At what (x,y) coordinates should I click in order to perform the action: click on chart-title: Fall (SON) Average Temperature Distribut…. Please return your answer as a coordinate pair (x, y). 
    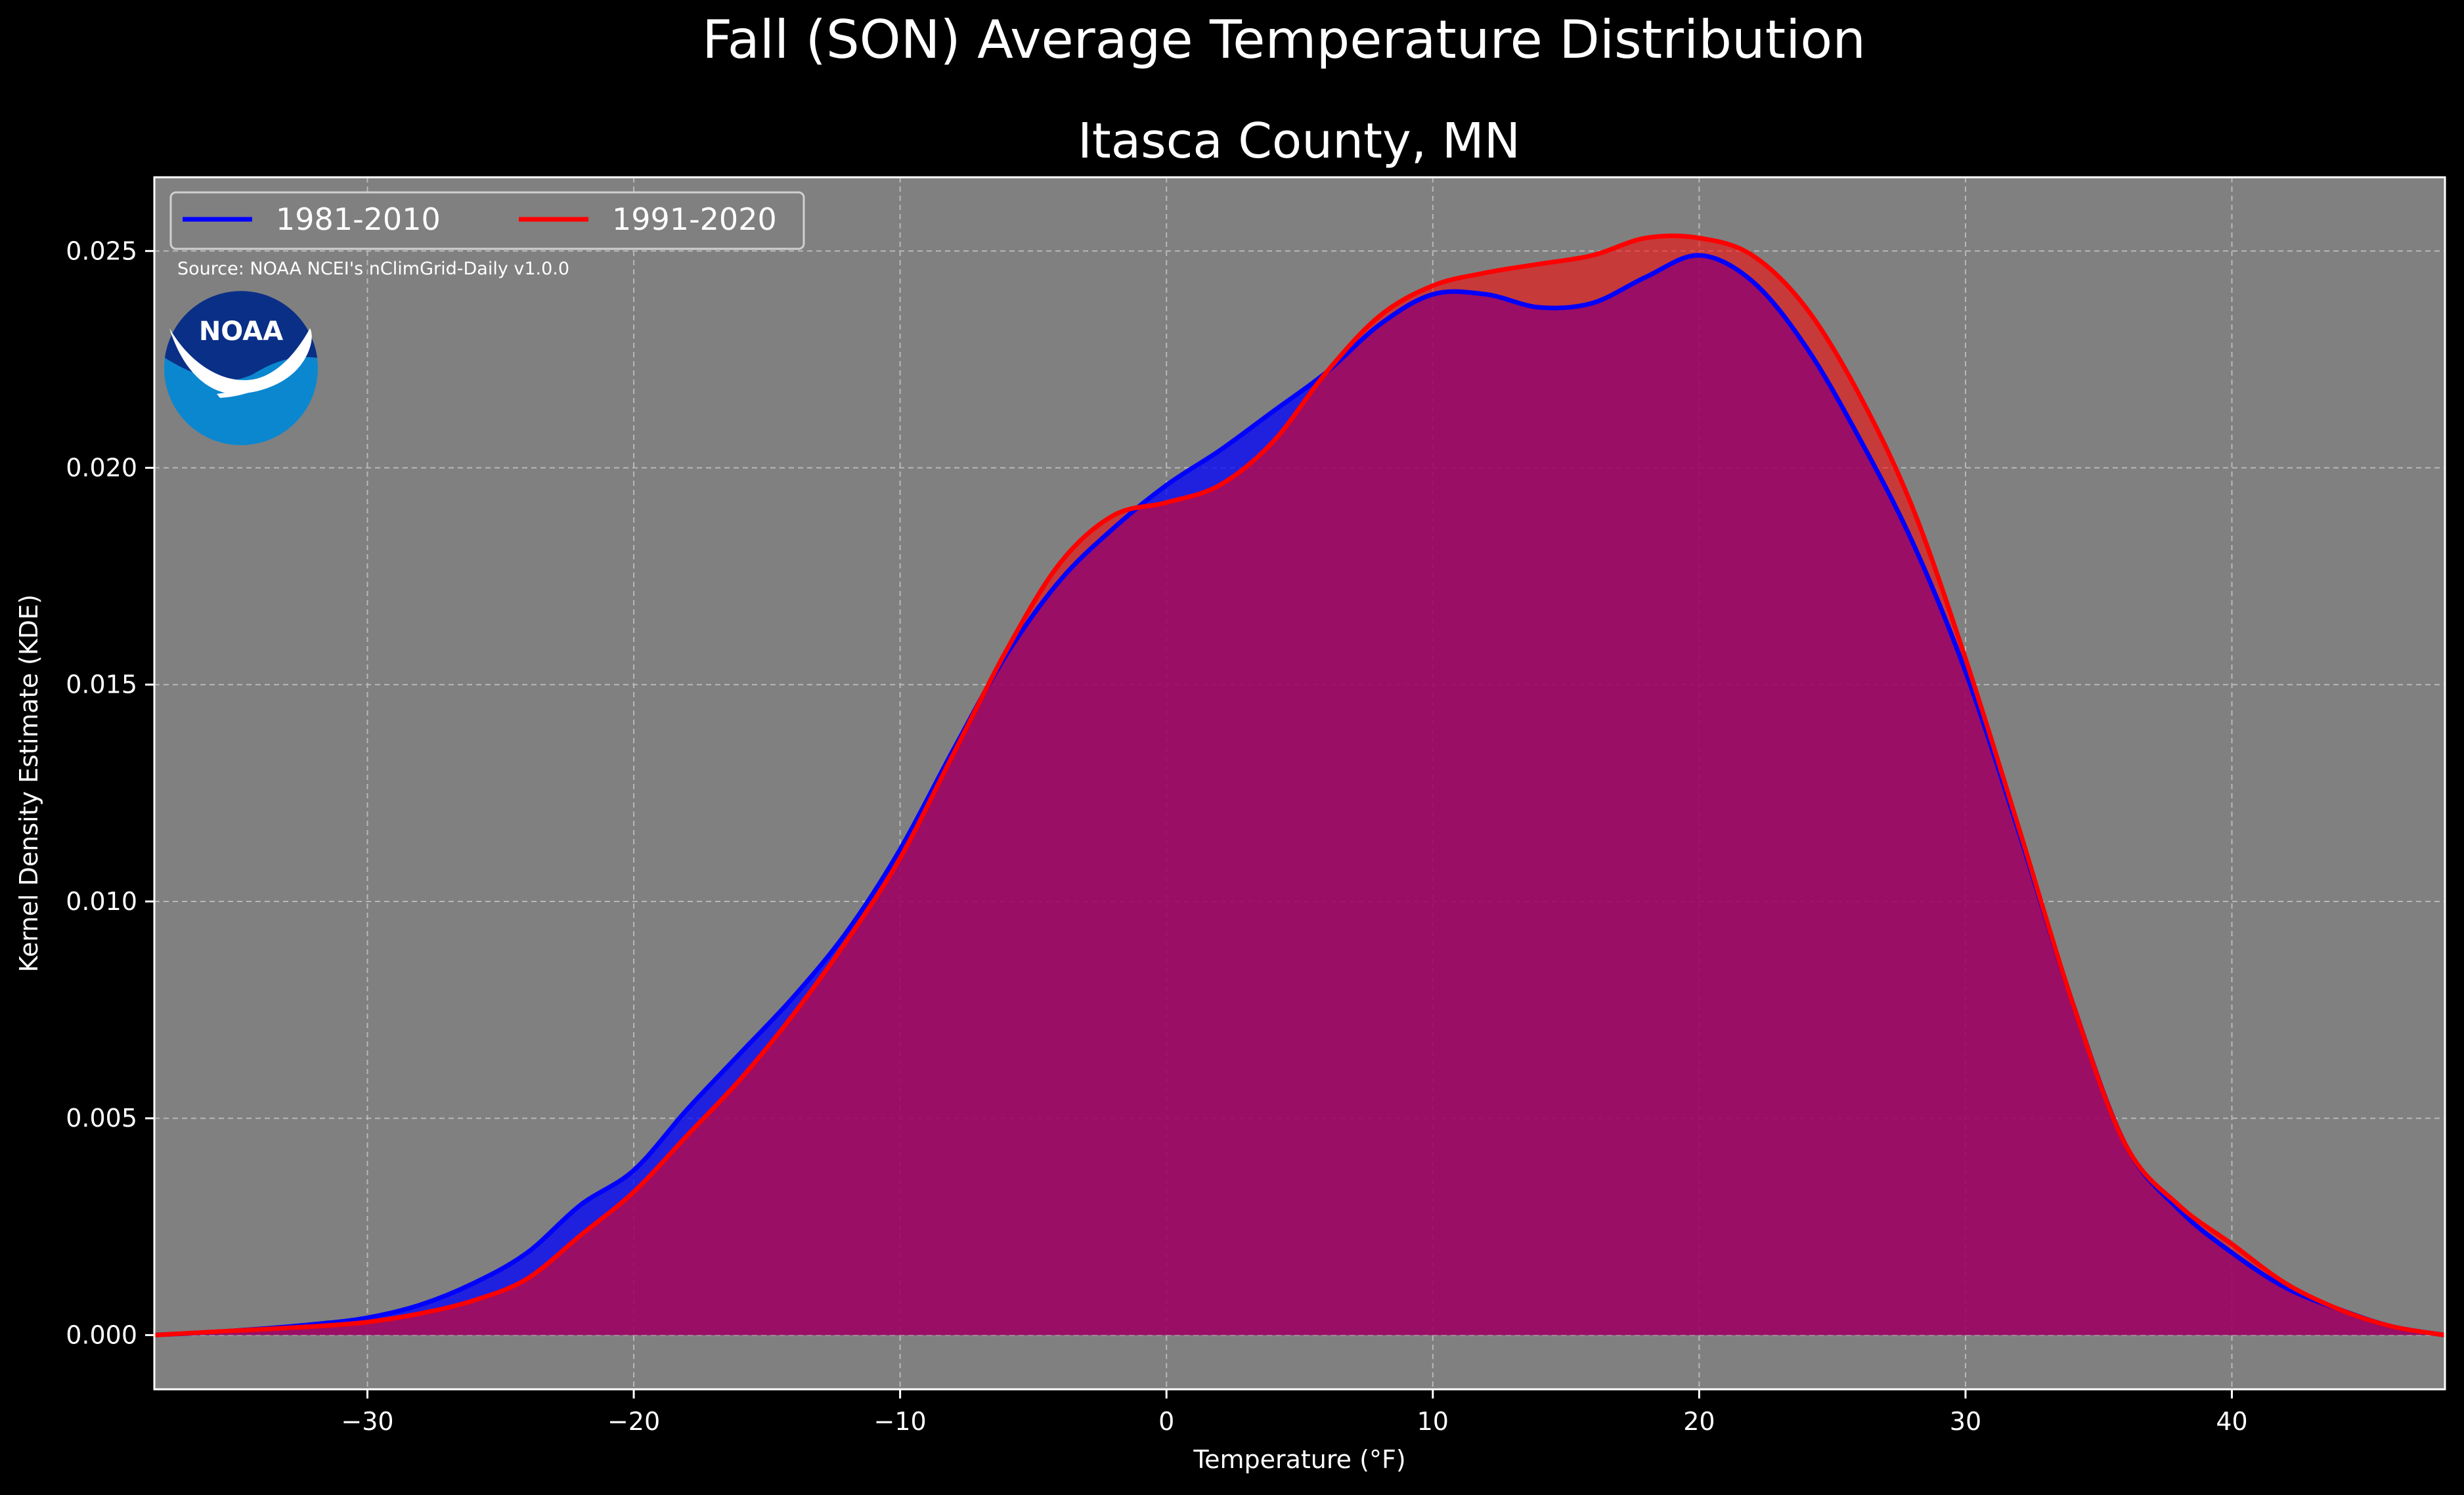
    Looking at the image, I should click on (1284, 39).